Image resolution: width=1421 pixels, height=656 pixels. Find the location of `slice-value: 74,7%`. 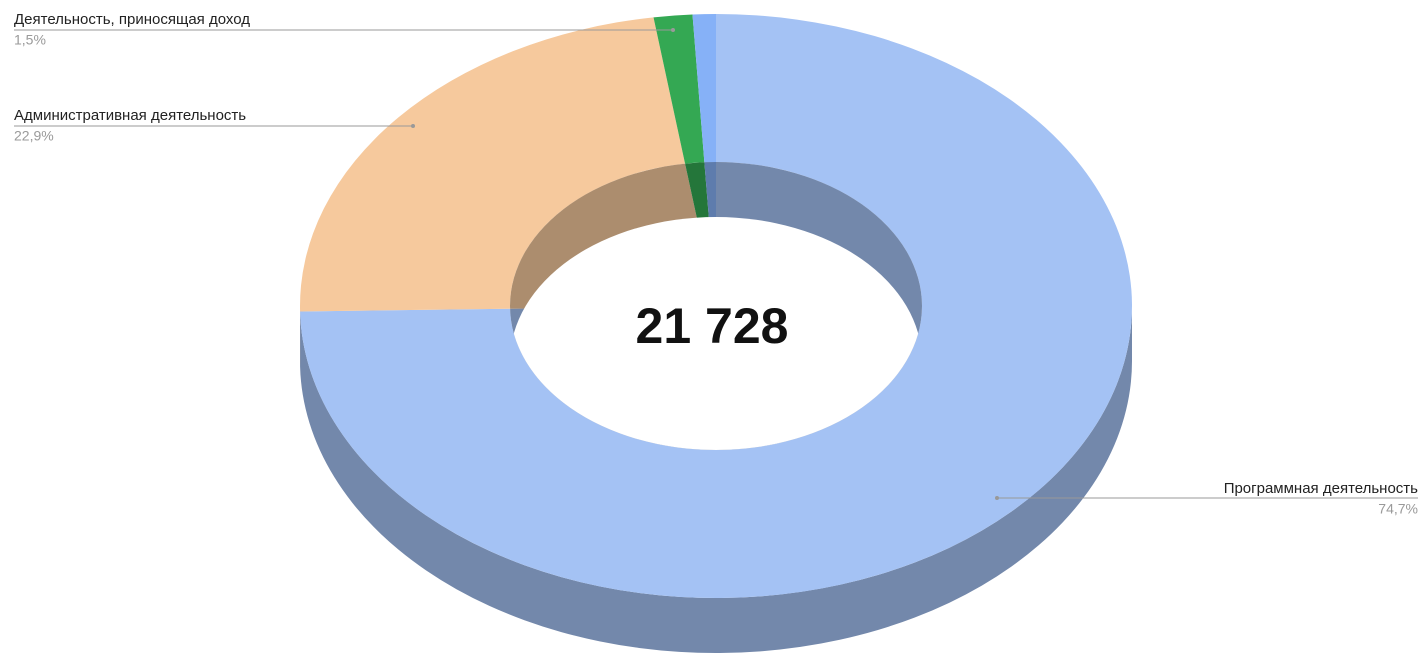

slice-value: 74,7% is located at coordinates (1398, 509).